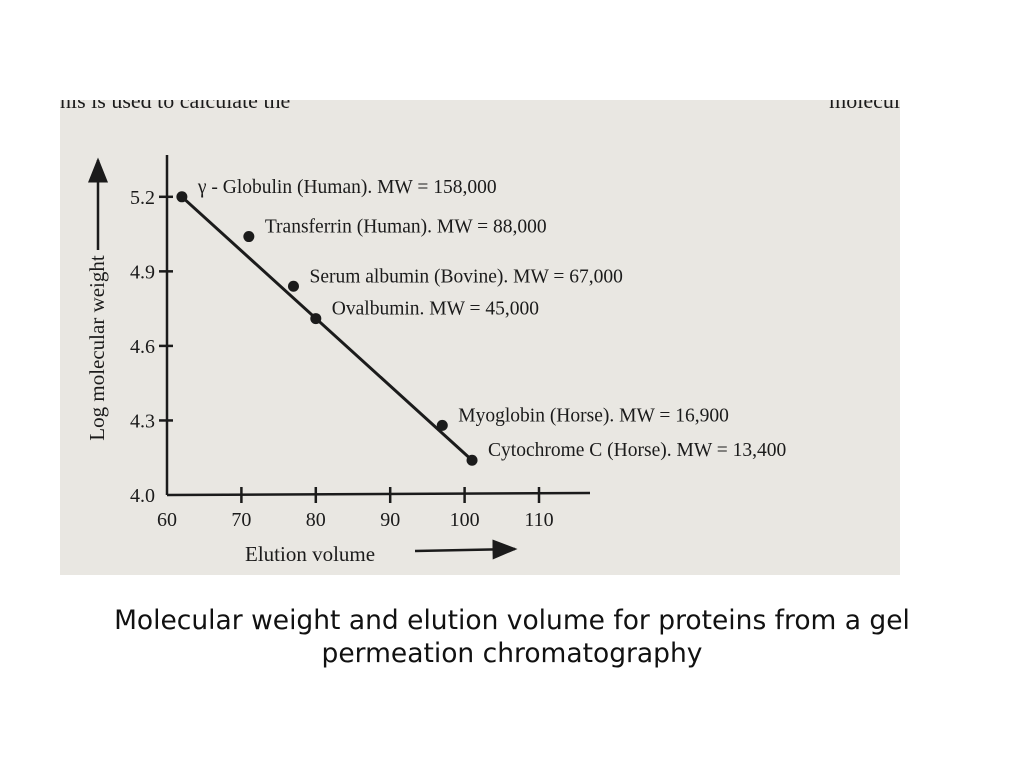 Image resolution: width=1024 pixels, height=768 pixels. Describe the element at coordinates (465, 276) in the screenshot. I see `data-label-3: Serum albumin (Bovine). MW = 67,000` at that location.